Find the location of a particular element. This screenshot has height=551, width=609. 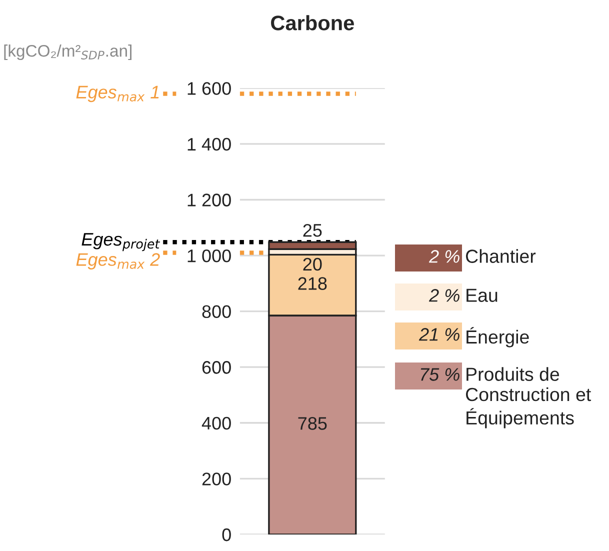

data-label: 218 is located at coordinates (312, 283).